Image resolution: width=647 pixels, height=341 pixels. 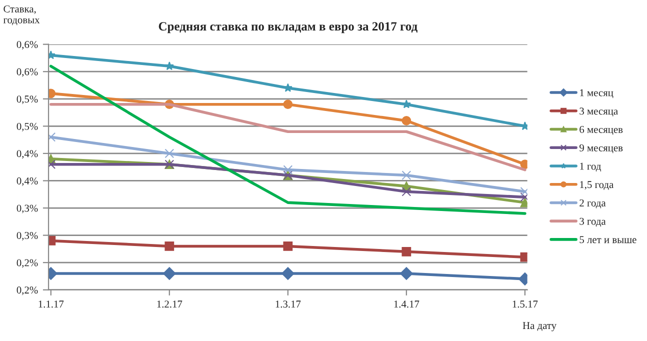 I want to click on legend-label: 3 года, so click(x=593, y=222).